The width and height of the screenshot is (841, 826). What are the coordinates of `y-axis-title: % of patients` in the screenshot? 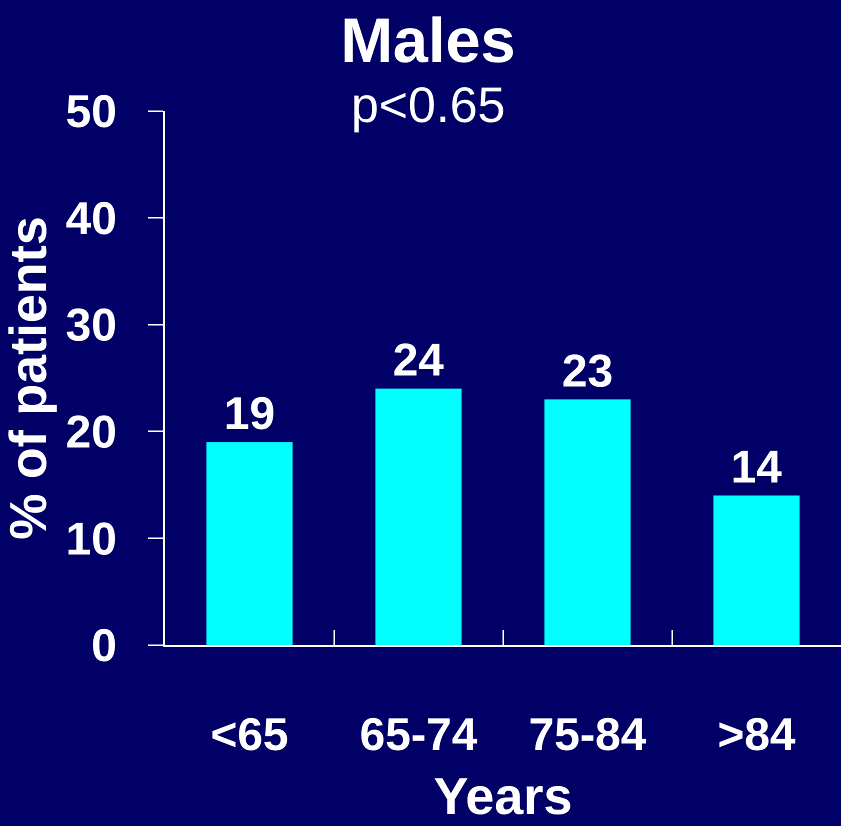 It's located at (29, 378).